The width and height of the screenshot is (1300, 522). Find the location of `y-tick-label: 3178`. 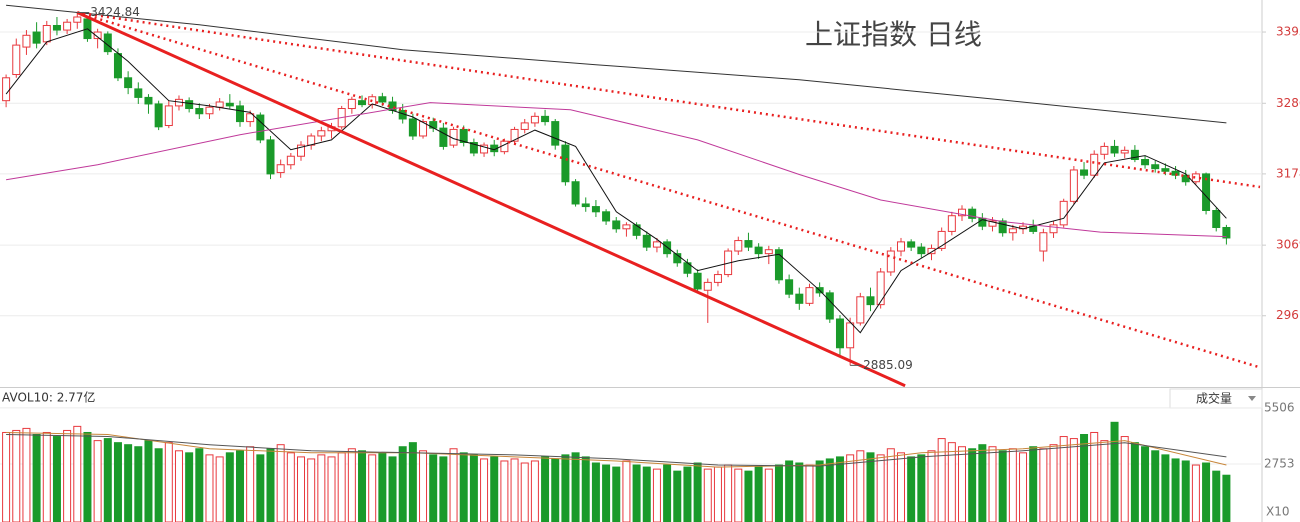

y-tick-label: 3178 is located at coordinates (1288, 173).